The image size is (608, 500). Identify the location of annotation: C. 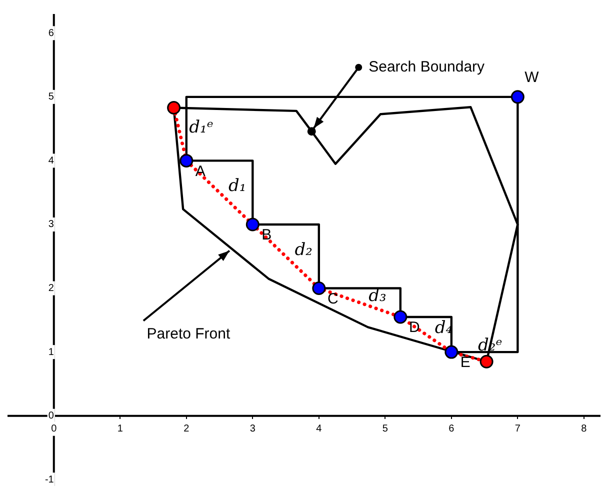
(332, 299).